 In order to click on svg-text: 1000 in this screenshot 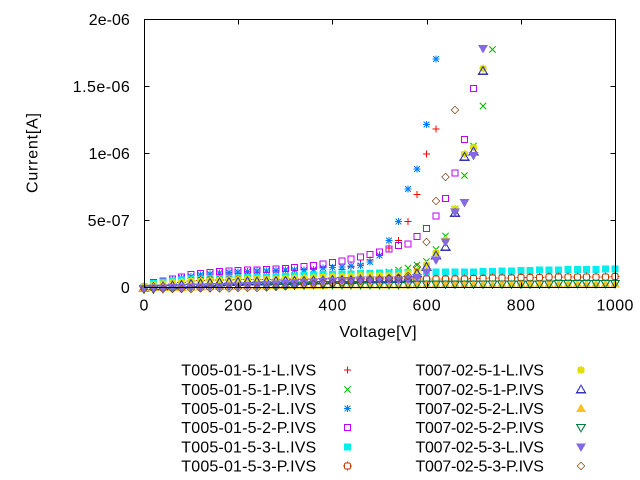, I will do `click(615, 306)`.